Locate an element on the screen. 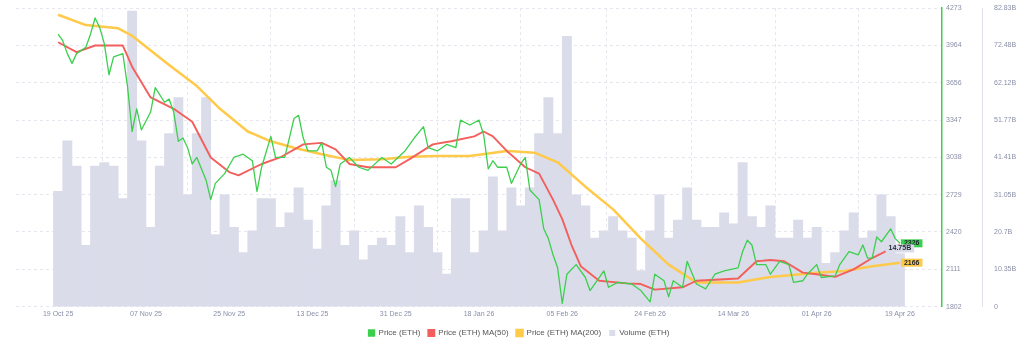 Image resolution: width=1024 pixels, height=347 pixels. legend-label: Price (ETH) is located at coordinates (399, 333).